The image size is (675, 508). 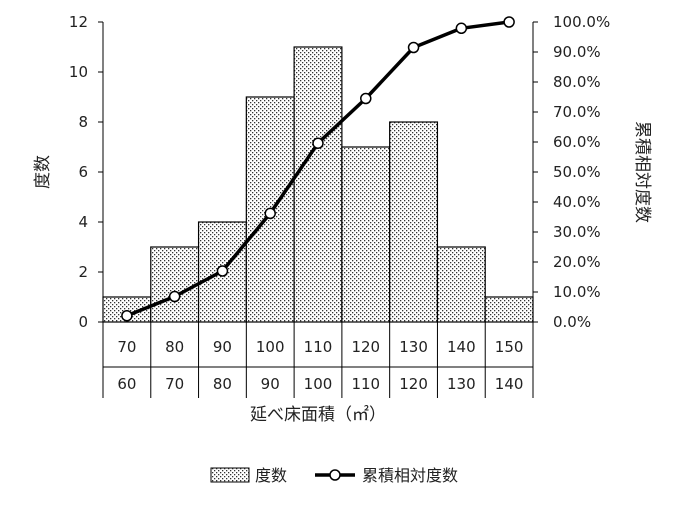 I want to click on y-tick-label: 10, so click(x=78, y=72).